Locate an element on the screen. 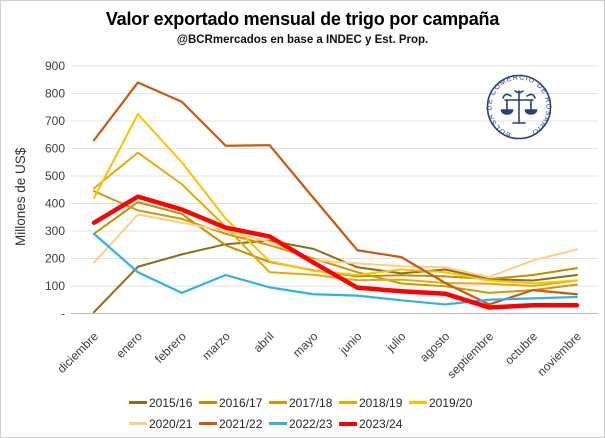 Image resolution: width=605 pixels, height=438 pixels. y-tick-label: 100 is located at coordinates (55, 286).